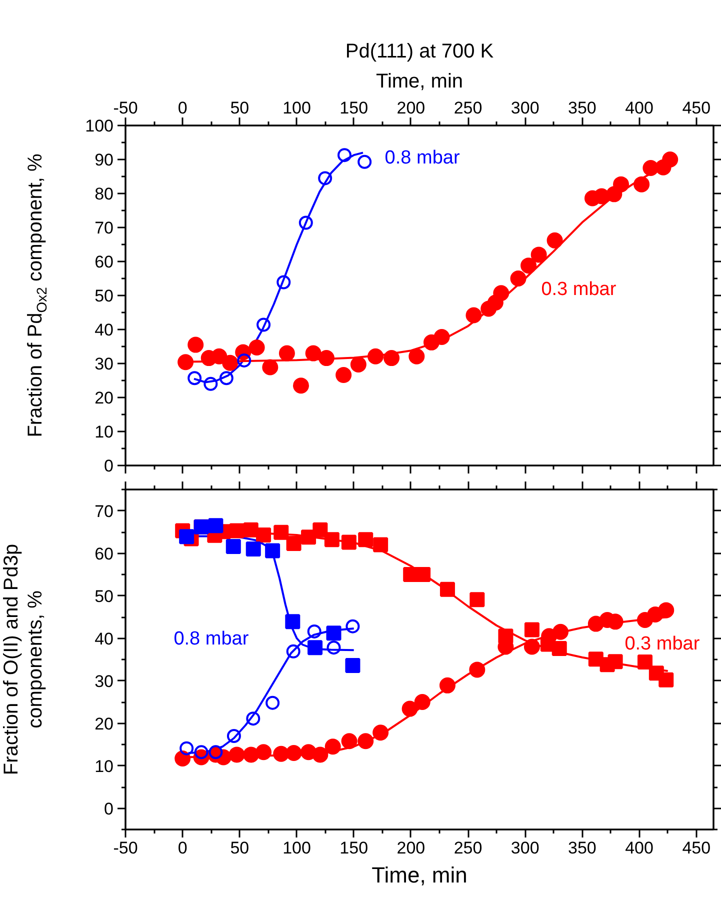 The height and width of the screenshot is (920, 721). Describe the element at coordinates (104, 511) in the screenshot. I see `y-tick-label: 70` at that location.